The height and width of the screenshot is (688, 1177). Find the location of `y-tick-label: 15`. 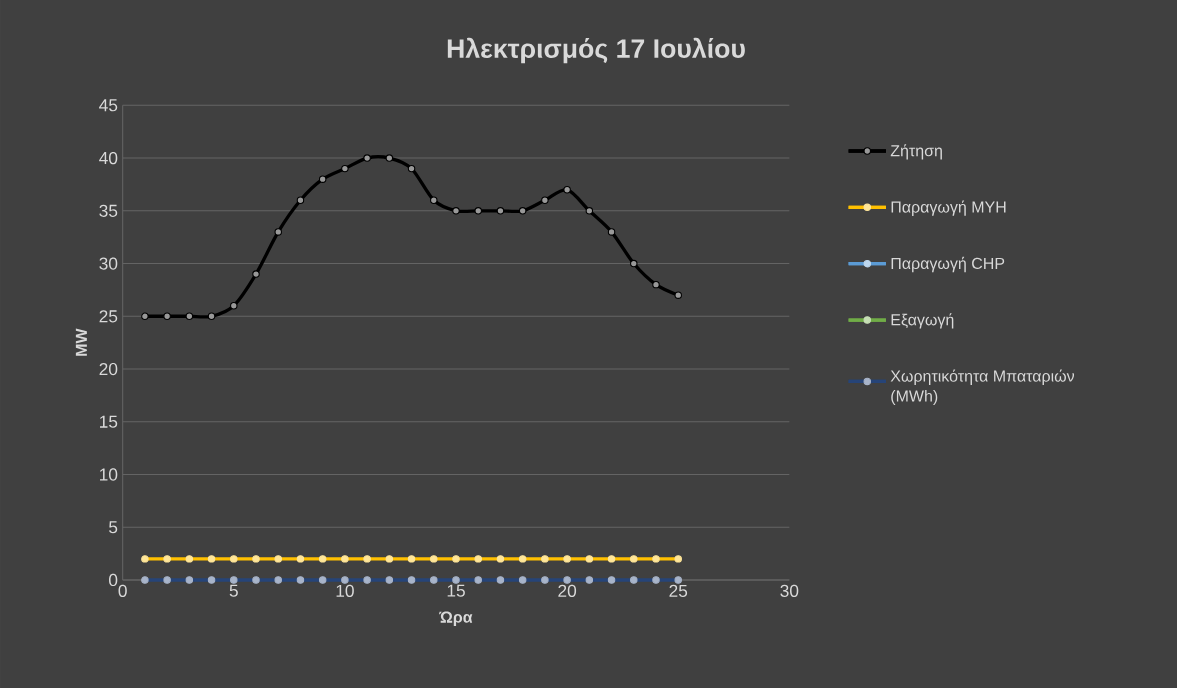

y-tick-label: 15 is located at coordinates (109, 421).